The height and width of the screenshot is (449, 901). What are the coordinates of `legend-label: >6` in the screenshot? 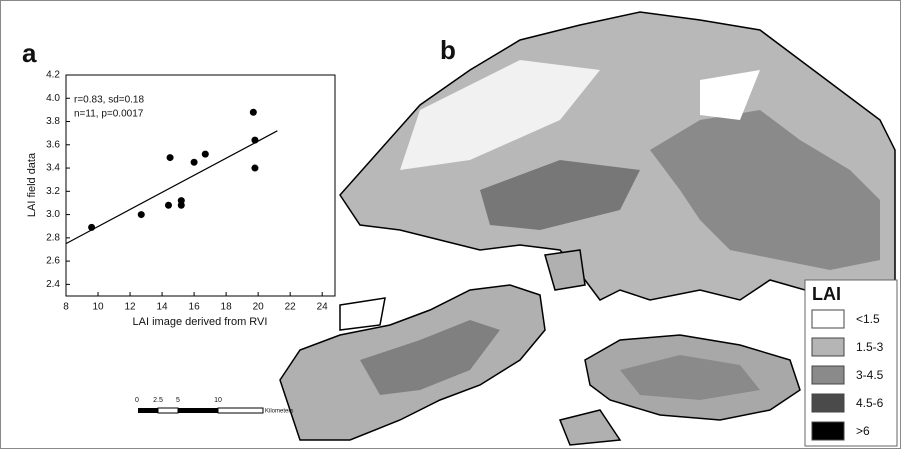 It's located at (863, 431).